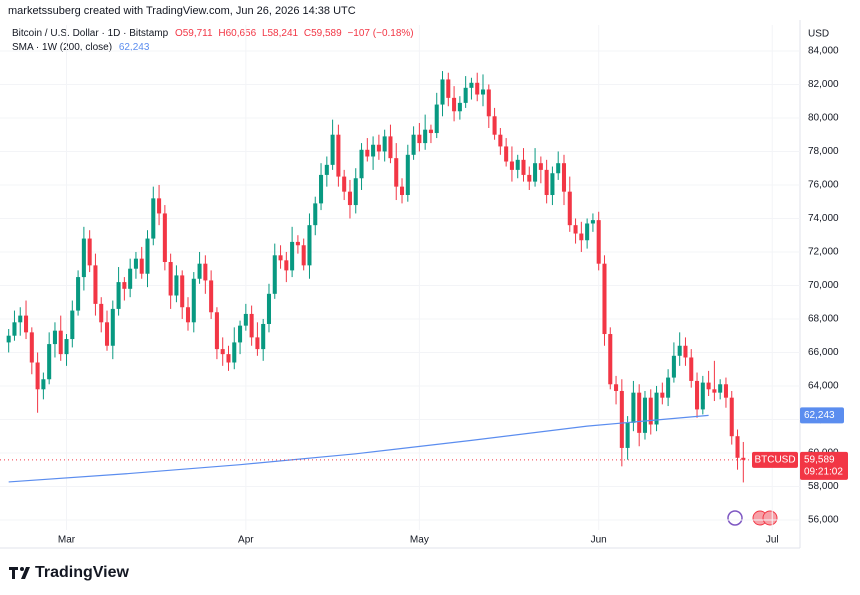 Image resolution: width=860 pixels, height=595 pixels. I want to click on x-tick-label: Jul, so click(772, 540).